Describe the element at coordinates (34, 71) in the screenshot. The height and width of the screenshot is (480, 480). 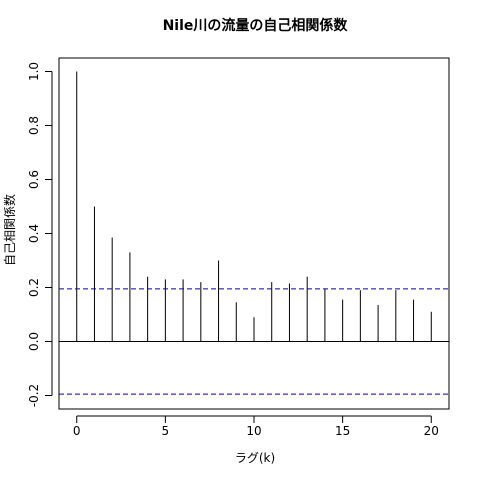
I see `y-tick-label: 1.0` at that location.